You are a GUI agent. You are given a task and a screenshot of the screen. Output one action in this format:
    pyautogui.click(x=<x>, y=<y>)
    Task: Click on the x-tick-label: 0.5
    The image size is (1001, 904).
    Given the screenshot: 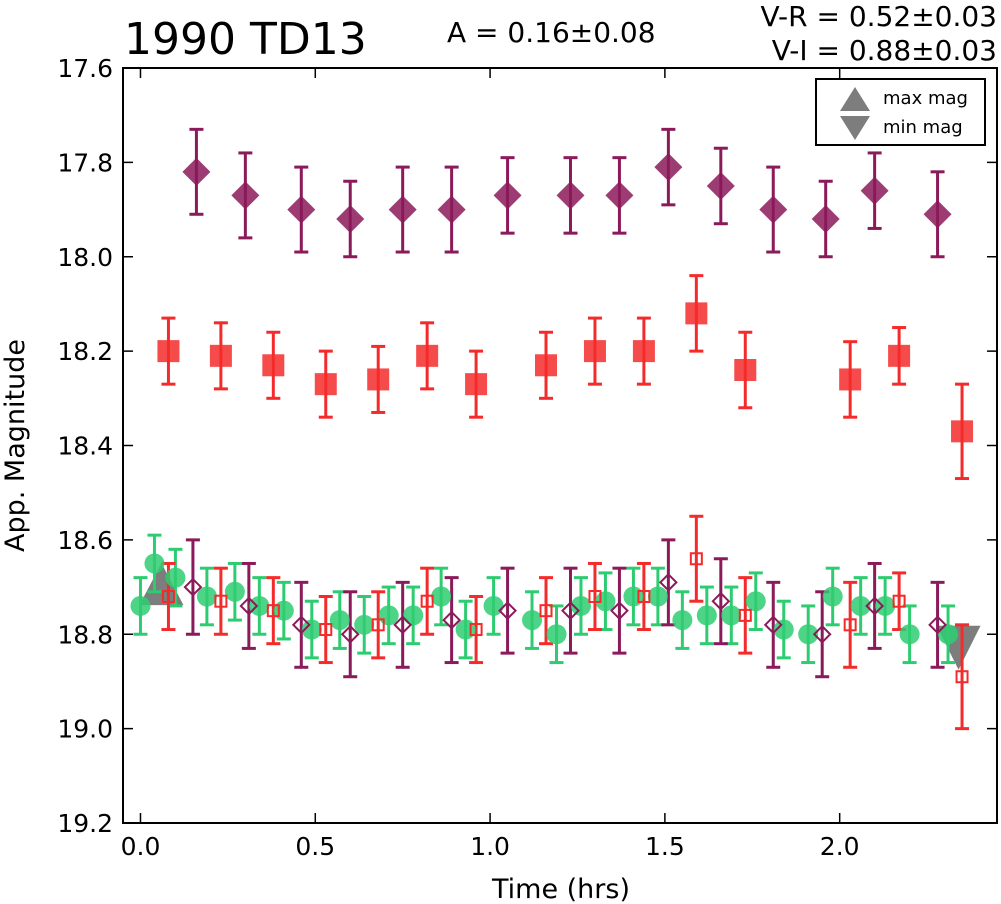 What is the action you would take?
    pyautogui.click(x=315, y=846)
    